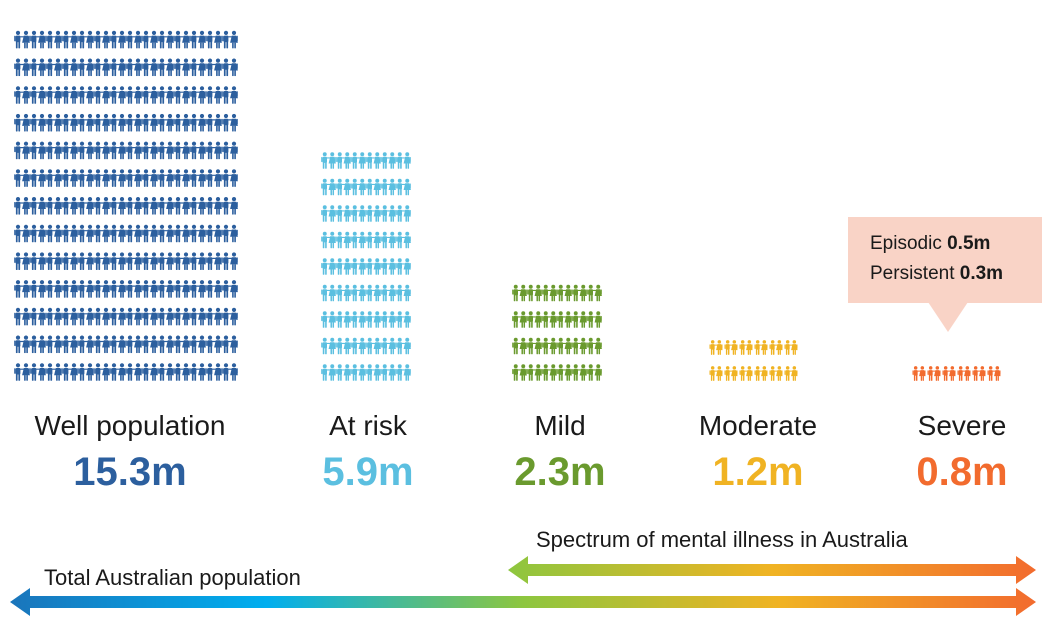 This screenshot has height=622, width=1052. What do you see at coordinates (368, 472) in the screenshot?
I see `category-value-at-risk: 5.9m` at bounding box center [368, 472].